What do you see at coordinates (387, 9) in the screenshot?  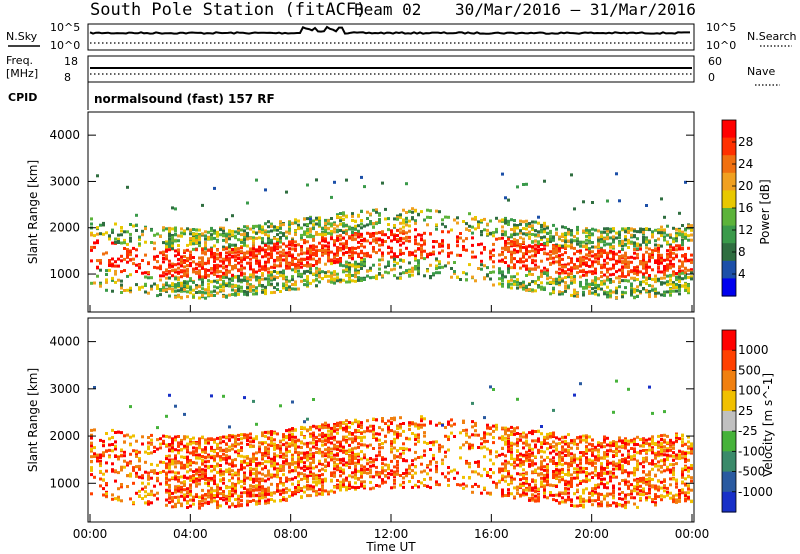 I see `beam-label: Beam 02` at bounding box center [387, 9].